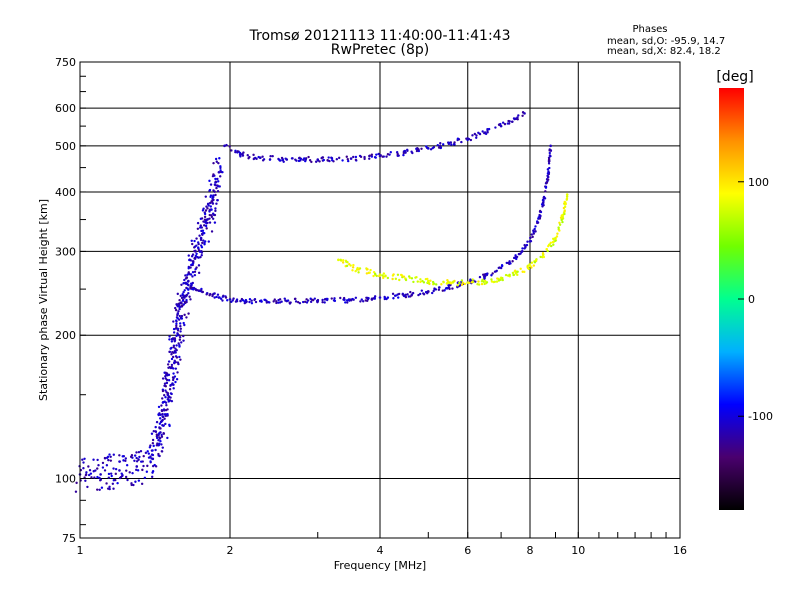 The image size is (800, 600). I want to click on x-tick-label: 10, so click(578, 550).